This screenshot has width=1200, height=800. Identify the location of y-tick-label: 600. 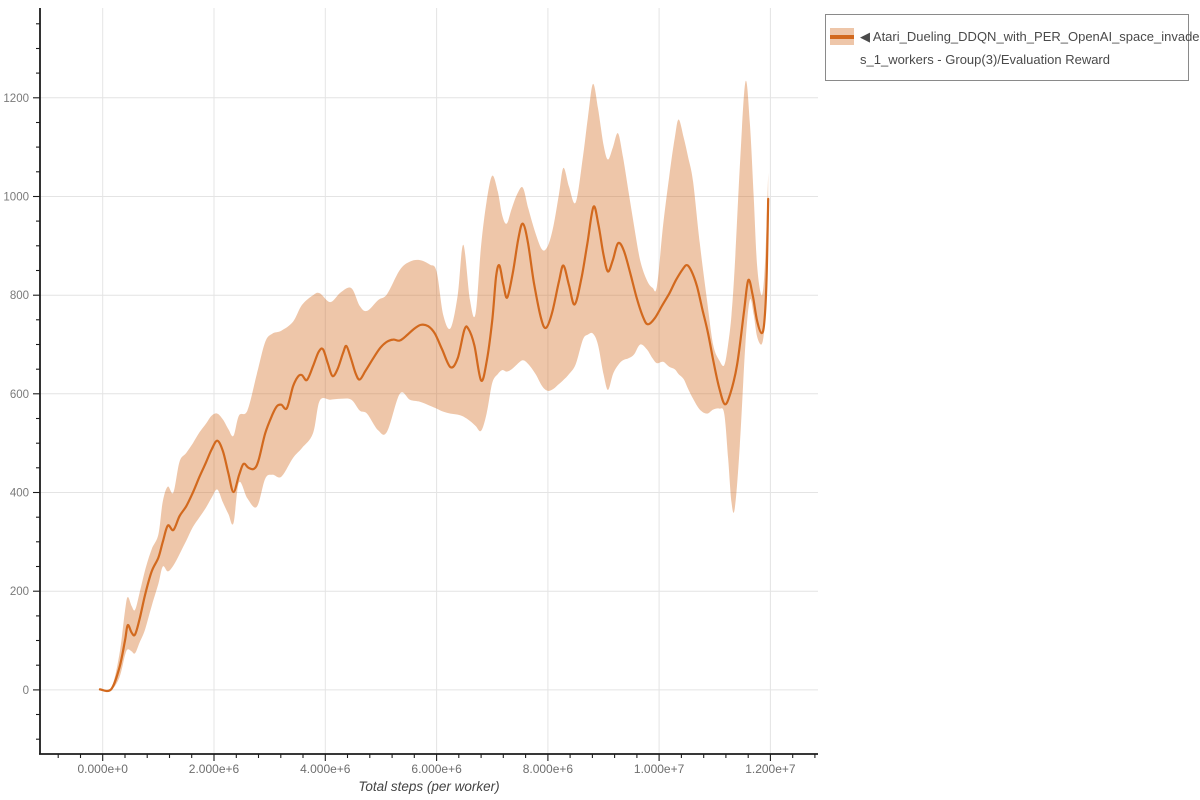
(19, 395).